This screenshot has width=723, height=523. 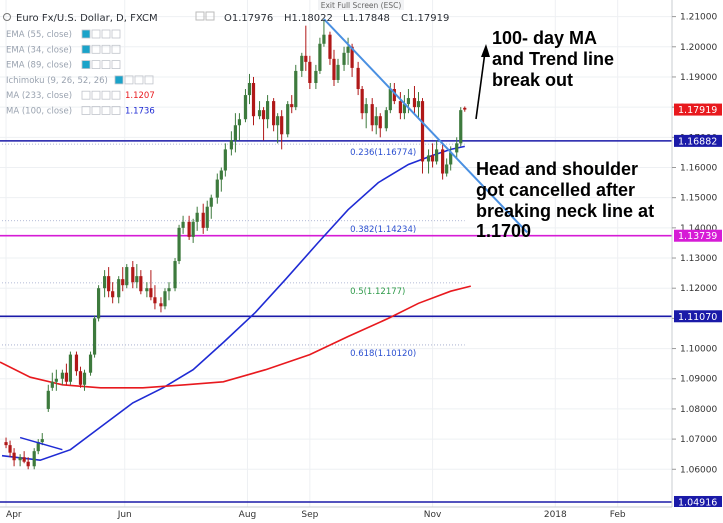 I want to click on indicator-row: EMA (55, close), so click(x=63, y=34).